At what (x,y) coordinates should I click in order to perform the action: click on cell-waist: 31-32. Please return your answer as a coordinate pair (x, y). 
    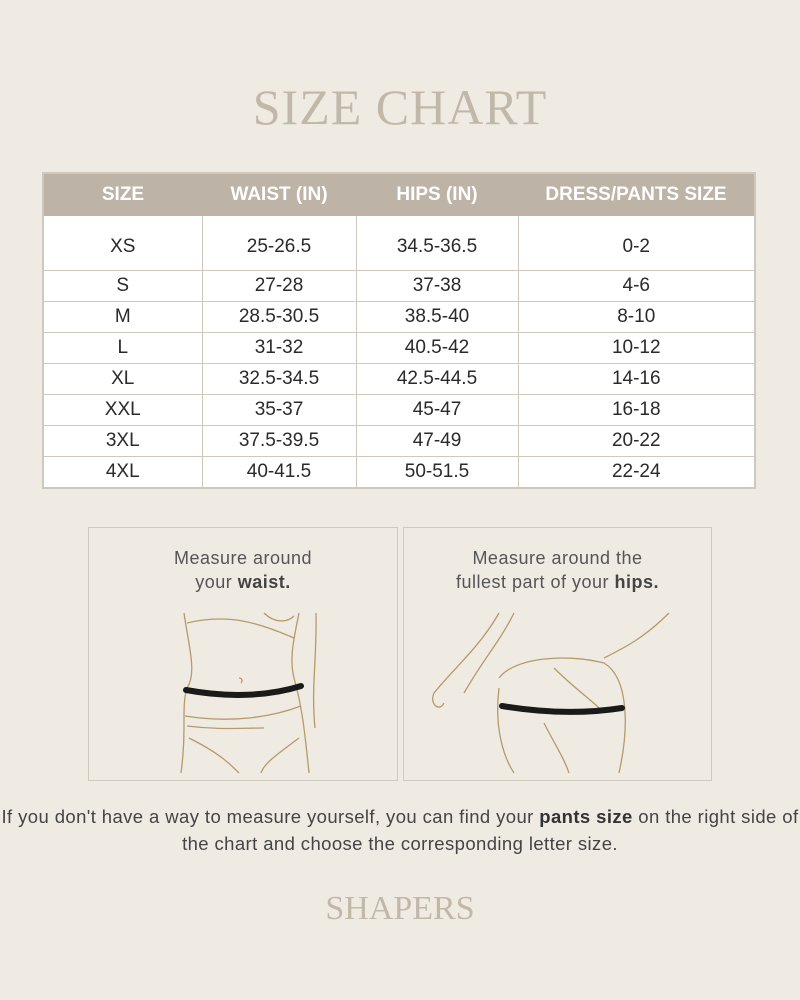
    Looking at the image, I should click on (278, 348).